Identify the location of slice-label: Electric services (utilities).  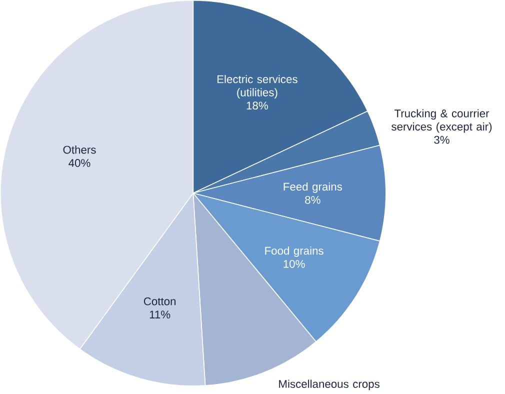
(258, 87).